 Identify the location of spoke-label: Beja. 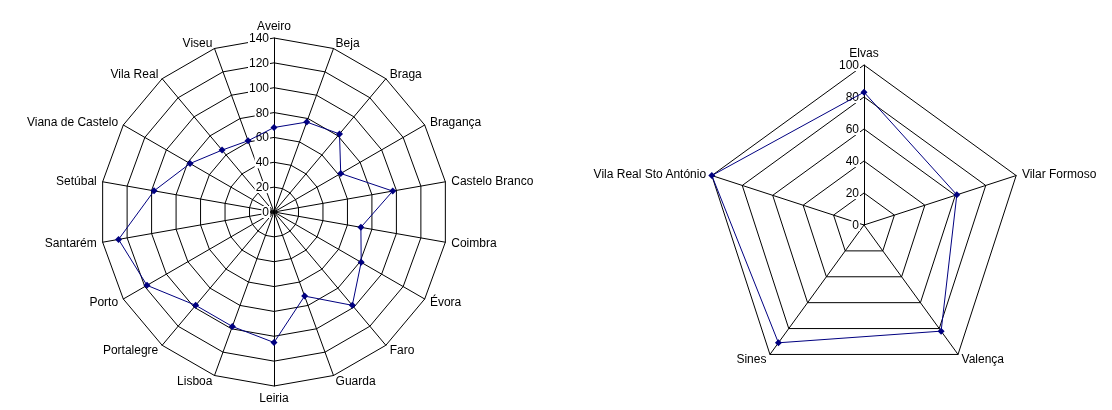
(347, 42).